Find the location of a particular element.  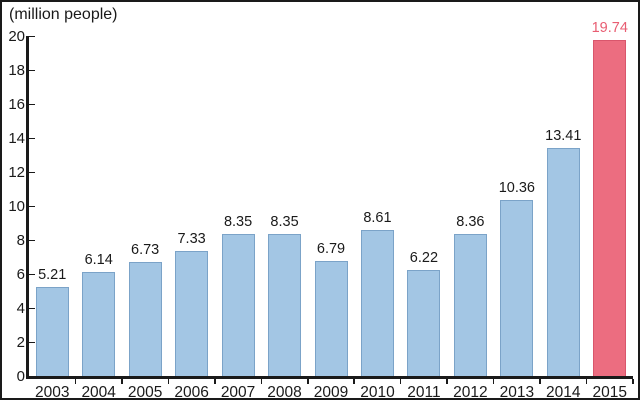

y-tick-label: 4 is located at coordinates (20, 308).